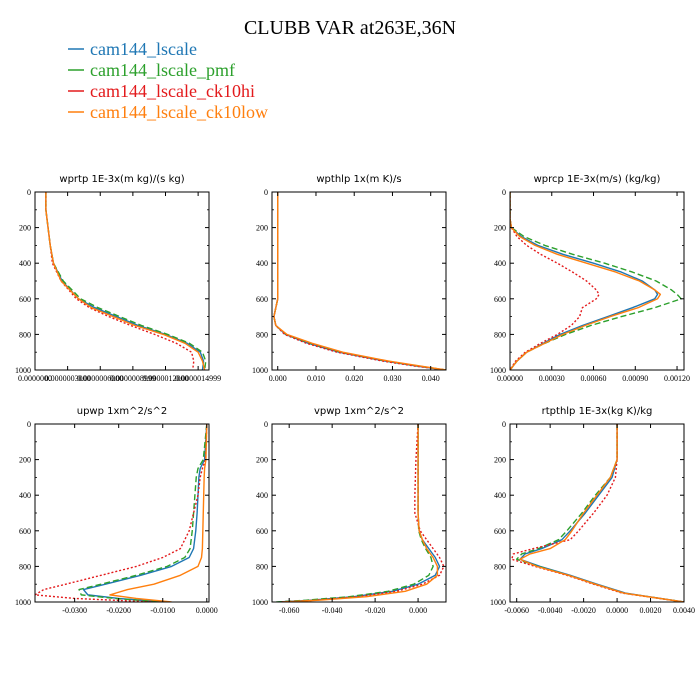 The width and height of the screenshot is (700, 700). What do you see at coordinates (597, 411) in the screenshot?
I see `panel-title: rtpthlp 1E-3x(kg K)/kg` at bounding box center [597, 411].